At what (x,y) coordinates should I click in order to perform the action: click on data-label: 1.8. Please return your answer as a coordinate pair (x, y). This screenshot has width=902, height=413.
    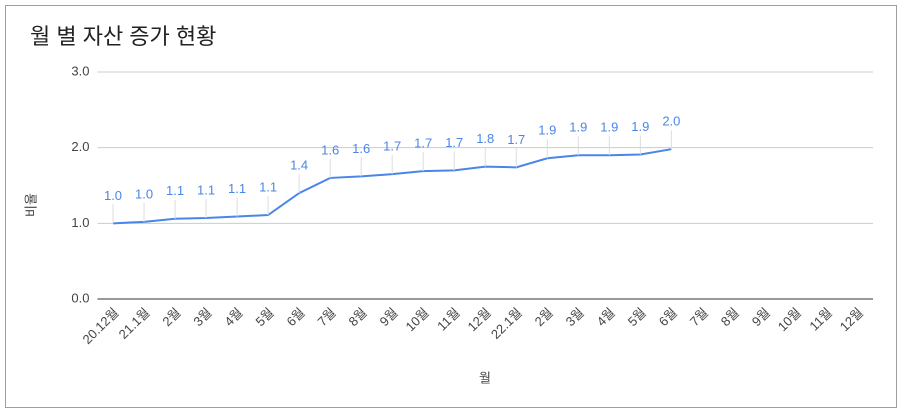
    Looking at the image, I should click on (485, 138).